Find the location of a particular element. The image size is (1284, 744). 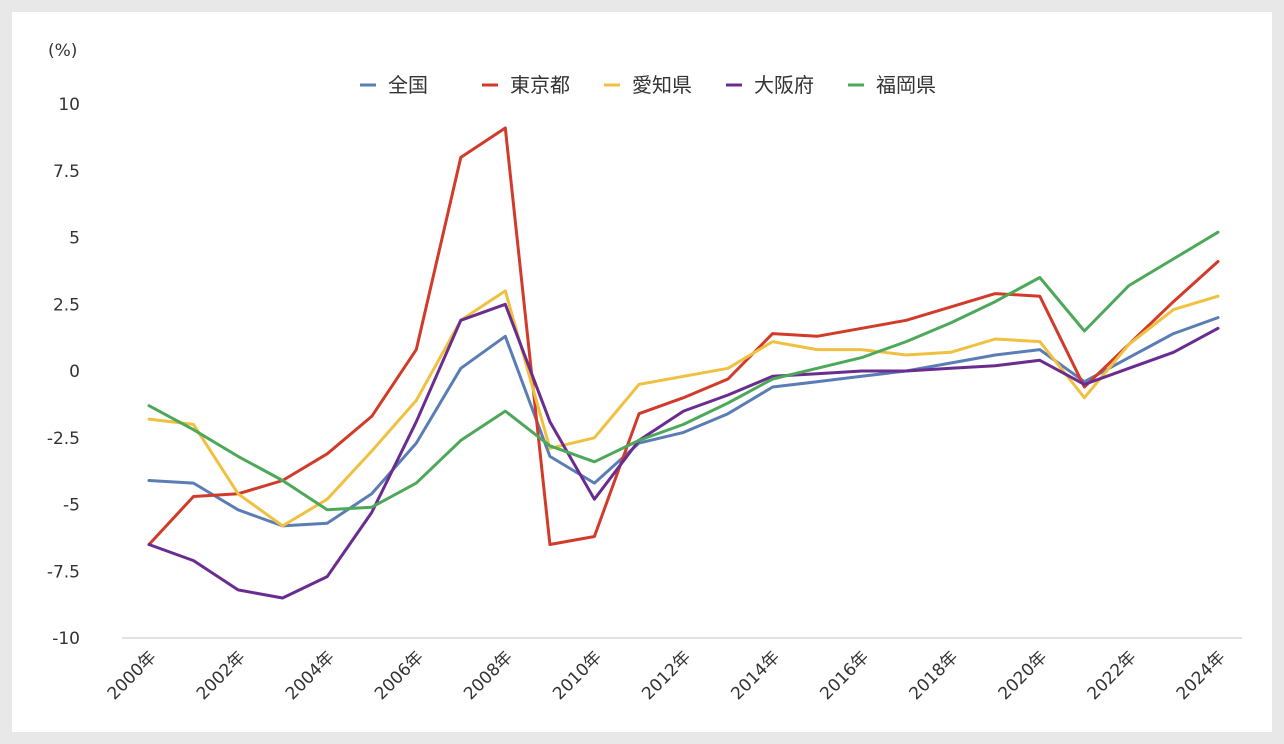

y-axis-unit-label: (%) is located at coordinates (62, 51).